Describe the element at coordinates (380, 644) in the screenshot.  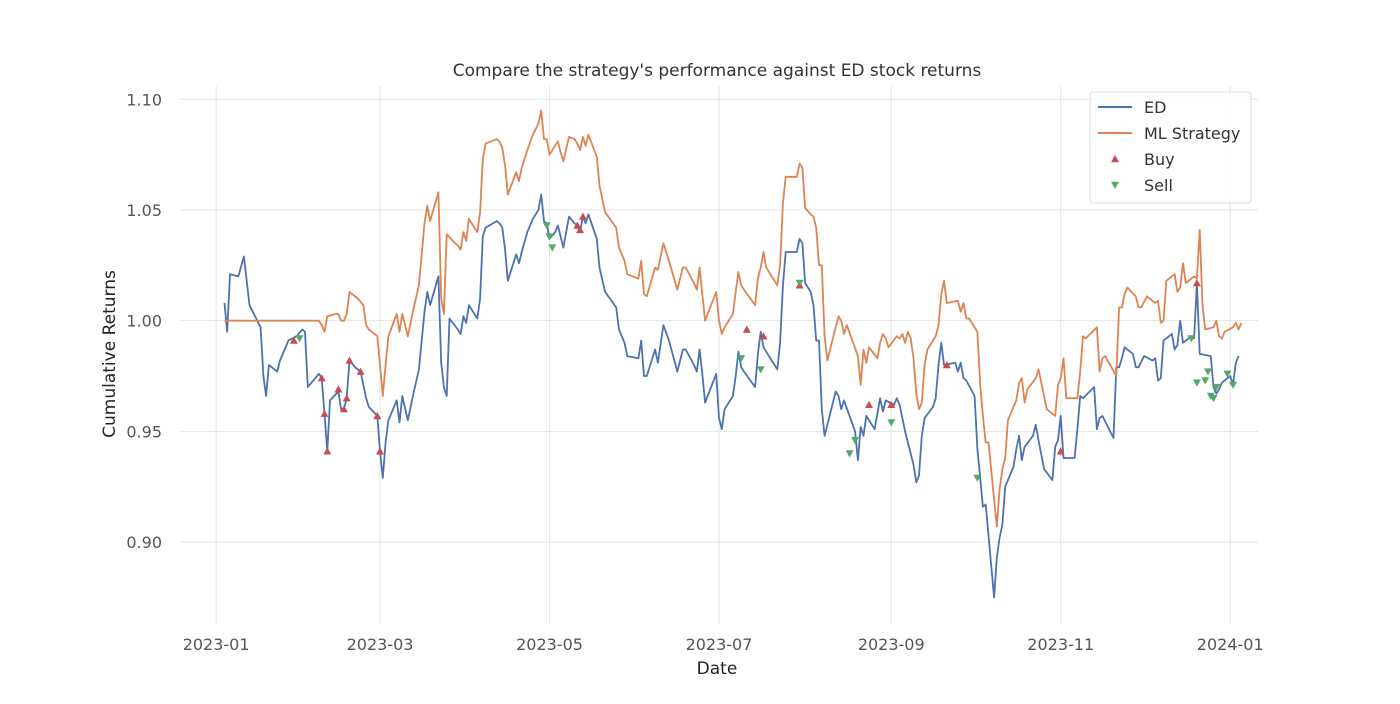
I see `x-tick-label: 2023-03` at that location.